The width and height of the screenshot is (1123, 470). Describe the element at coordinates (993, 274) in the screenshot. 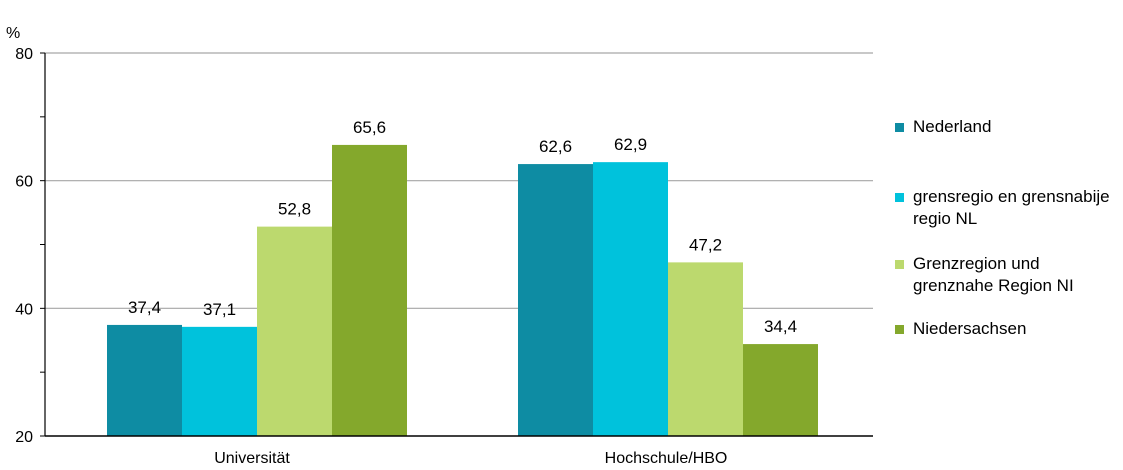

I see `legend-label-grenzregion-ni: Grenzregion und grenznahe Region NI` at that location.